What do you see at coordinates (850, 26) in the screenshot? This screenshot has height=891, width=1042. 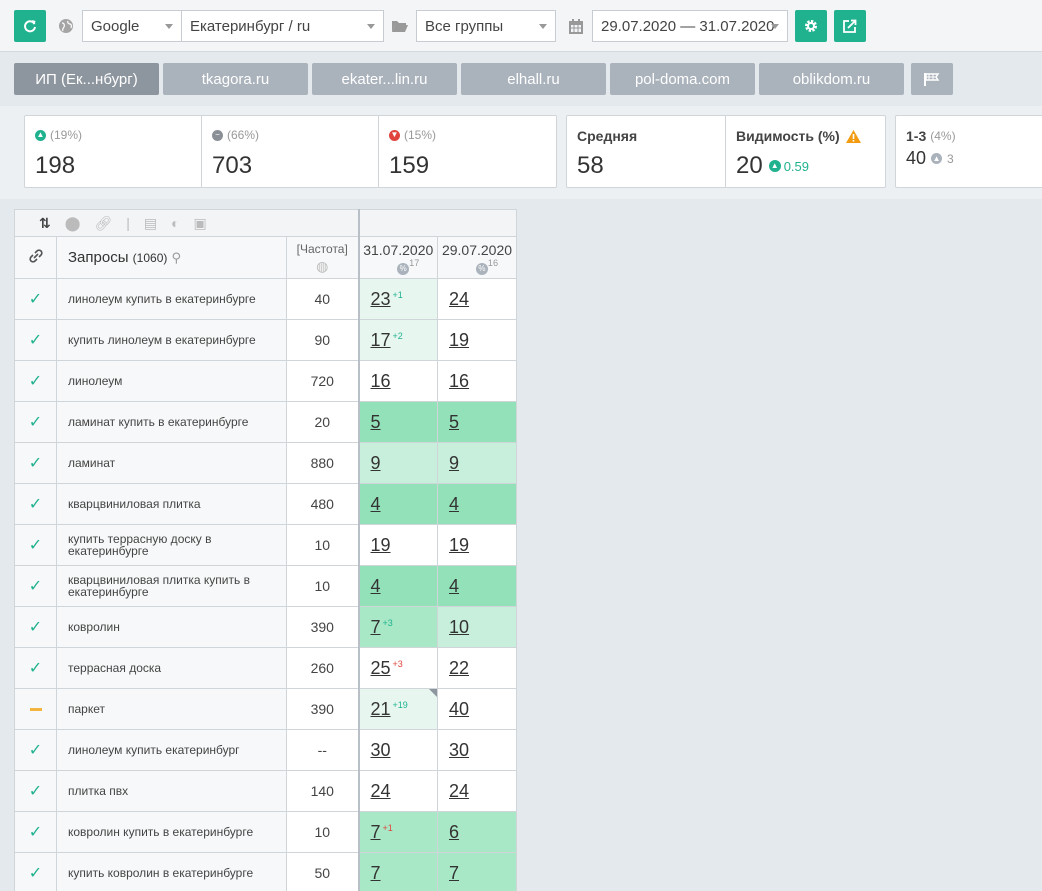 I see `export-button` at bounding box center [850, 26].